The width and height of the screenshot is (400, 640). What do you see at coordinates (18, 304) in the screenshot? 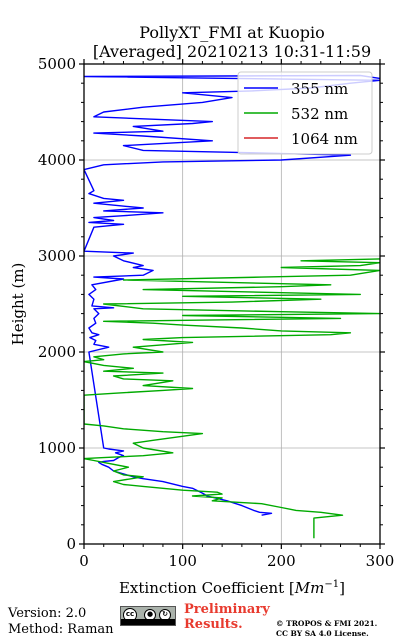
I see `y-axis-label: Height (m)` at bounding box center [18, 304].